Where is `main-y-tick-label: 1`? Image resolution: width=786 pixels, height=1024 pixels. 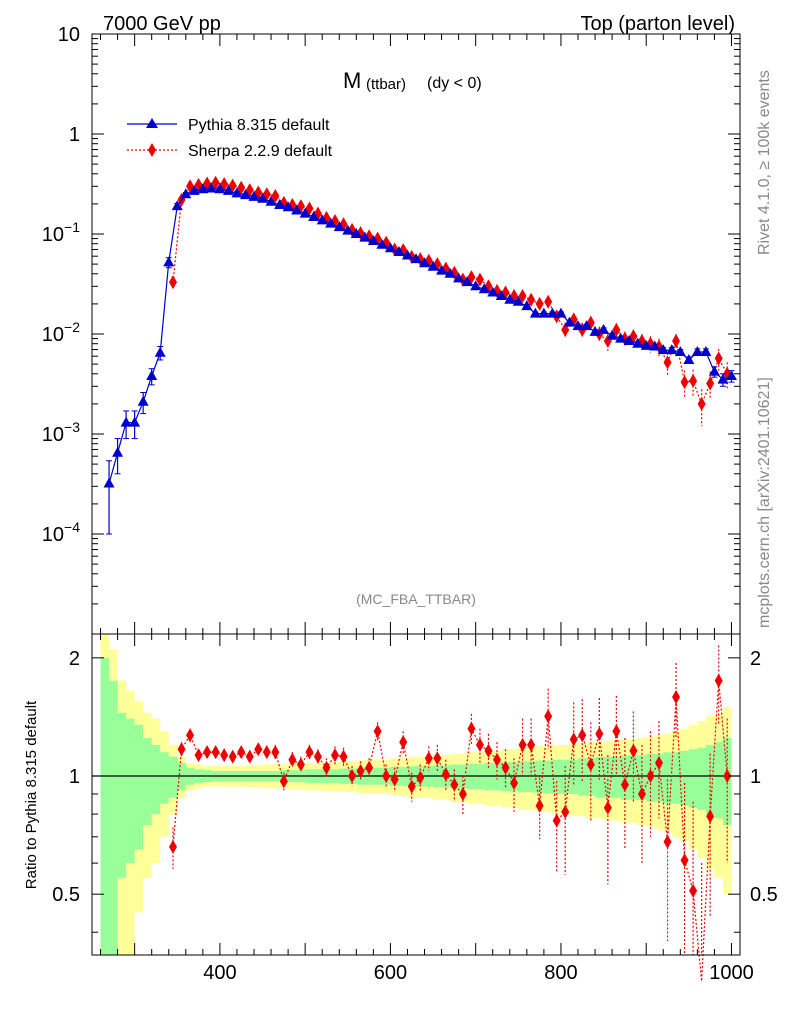
main-y-tick-label: 1 is located at coordinates (74, 135).